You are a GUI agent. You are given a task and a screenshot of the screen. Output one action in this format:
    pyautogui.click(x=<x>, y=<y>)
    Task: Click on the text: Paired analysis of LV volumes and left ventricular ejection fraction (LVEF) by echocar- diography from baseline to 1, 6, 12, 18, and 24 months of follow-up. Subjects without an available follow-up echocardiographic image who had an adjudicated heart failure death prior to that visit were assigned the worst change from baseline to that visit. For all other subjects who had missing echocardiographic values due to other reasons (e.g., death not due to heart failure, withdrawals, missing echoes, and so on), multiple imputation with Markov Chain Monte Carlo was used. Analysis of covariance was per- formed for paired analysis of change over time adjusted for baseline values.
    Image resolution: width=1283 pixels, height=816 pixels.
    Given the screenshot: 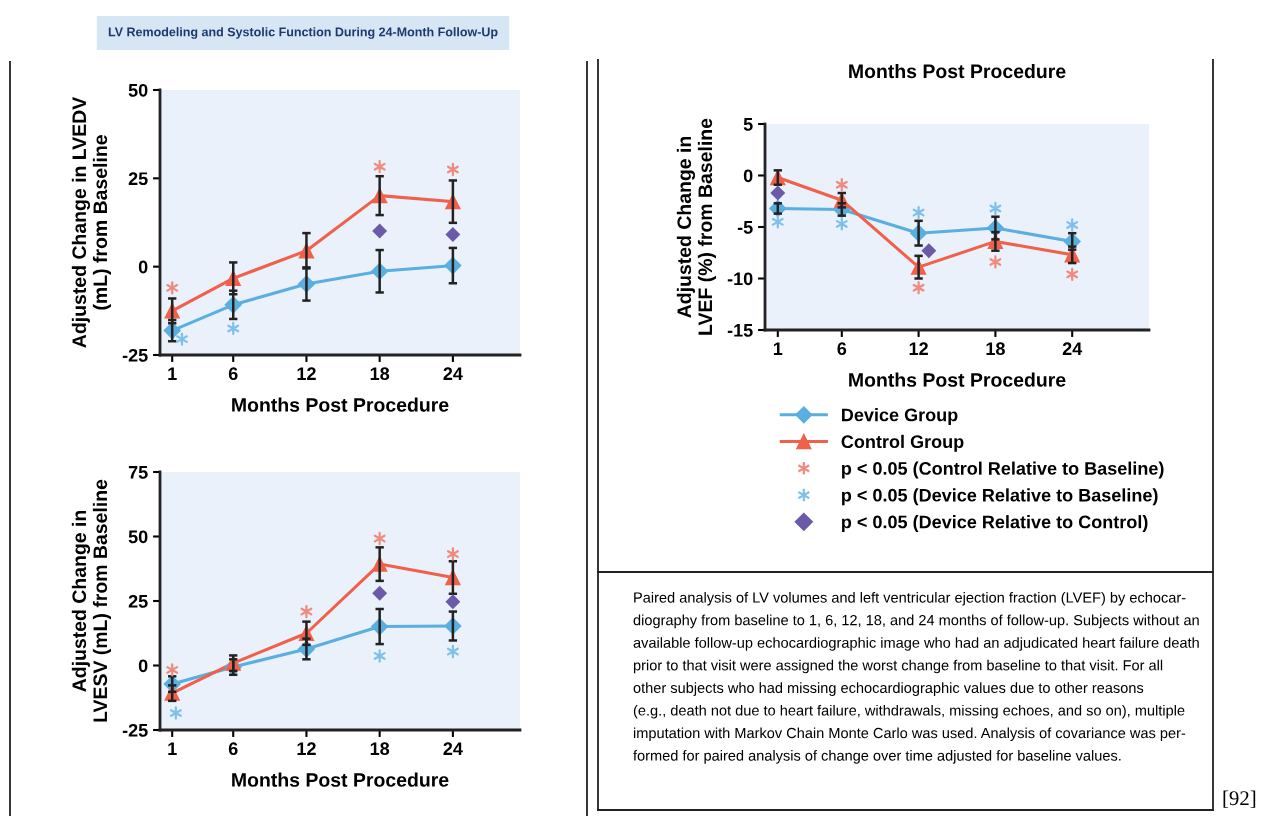 What is the action you would take?
    pyautogui.click(x=916, y=678)
    